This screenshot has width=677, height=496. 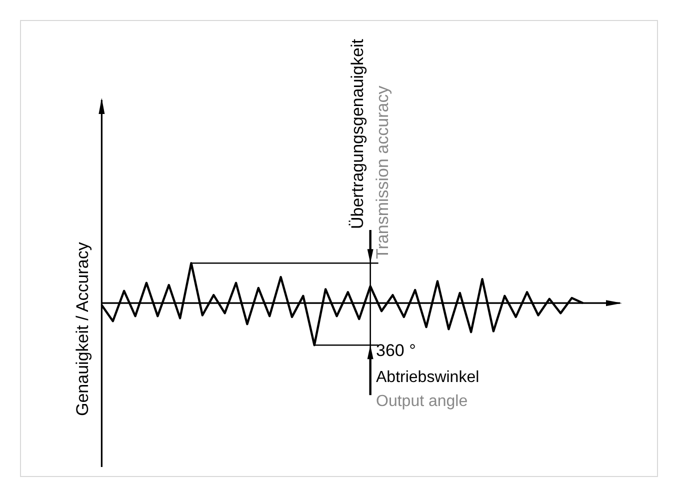 What do you see at coordinates (382, 172) in the screenshot?
I see `text: Transmission accuracy` at bounding box center [382, 172].